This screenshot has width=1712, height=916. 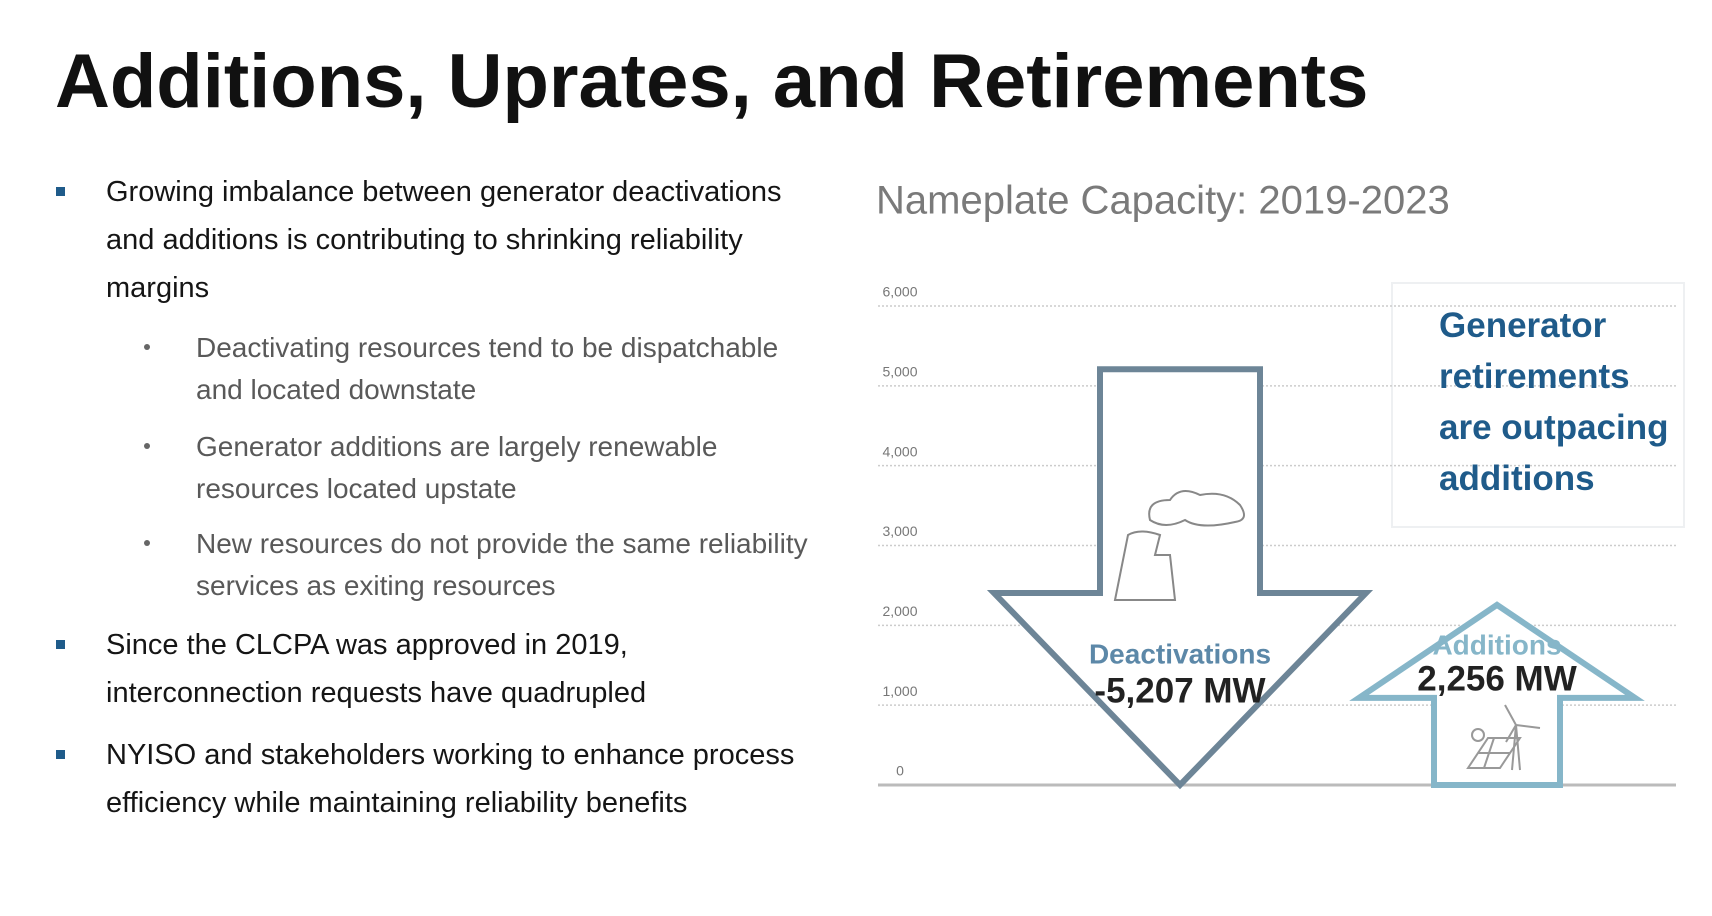 I want to click on y-tick-label: 6,000, so click(x=899, y=292).